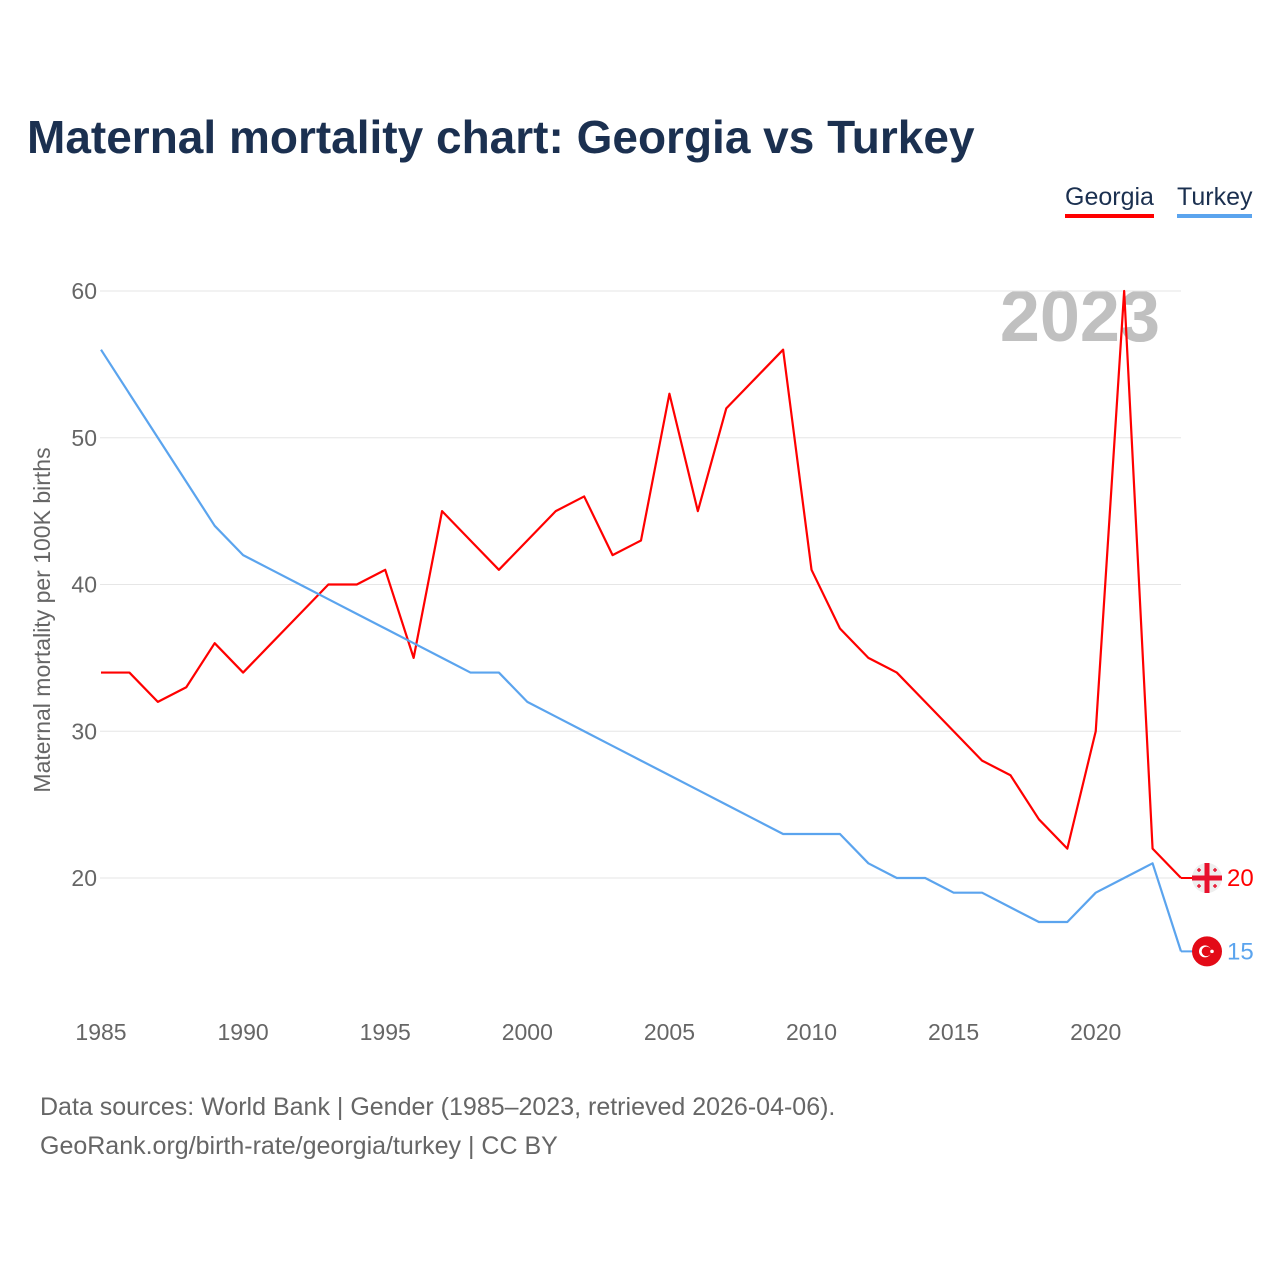 The height and width of the screenshot is (1280, 1280). Describe the element at coordinates (811, 1032) in the screenshot. I see `x-tick-label: 2010` at that location.